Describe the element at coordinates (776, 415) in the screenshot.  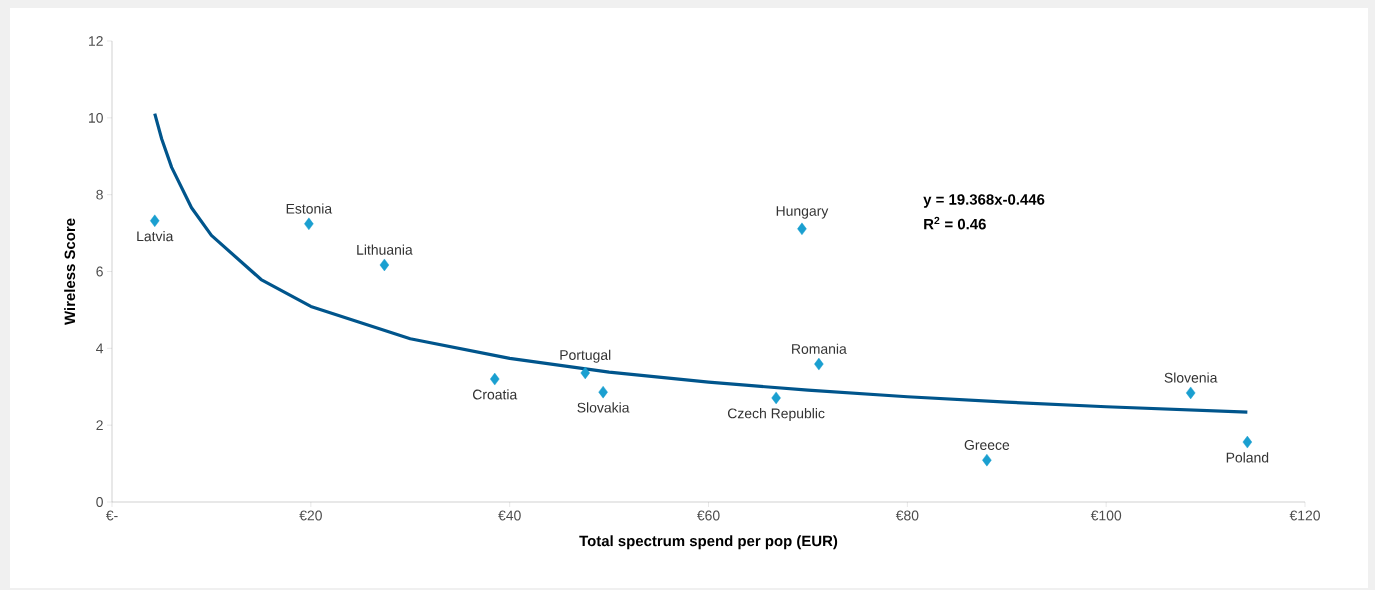
I see `annotation: Czech Republic` at that location.